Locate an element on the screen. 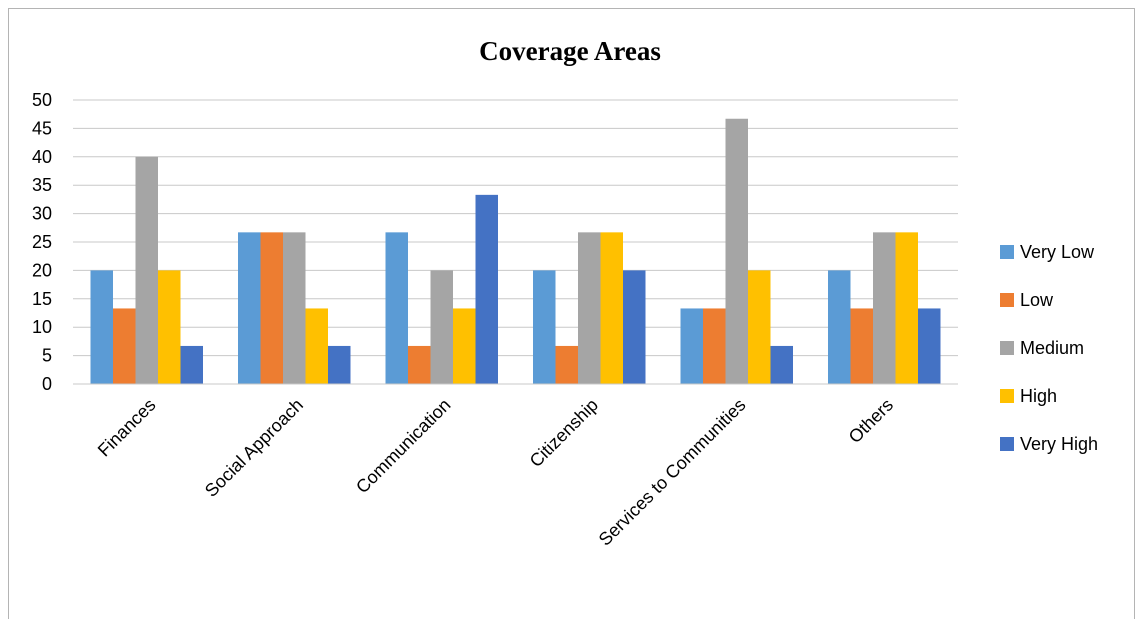 The image size is (1144, 628). chart-title: Coverage Areas is located at coordinates (570, 51).